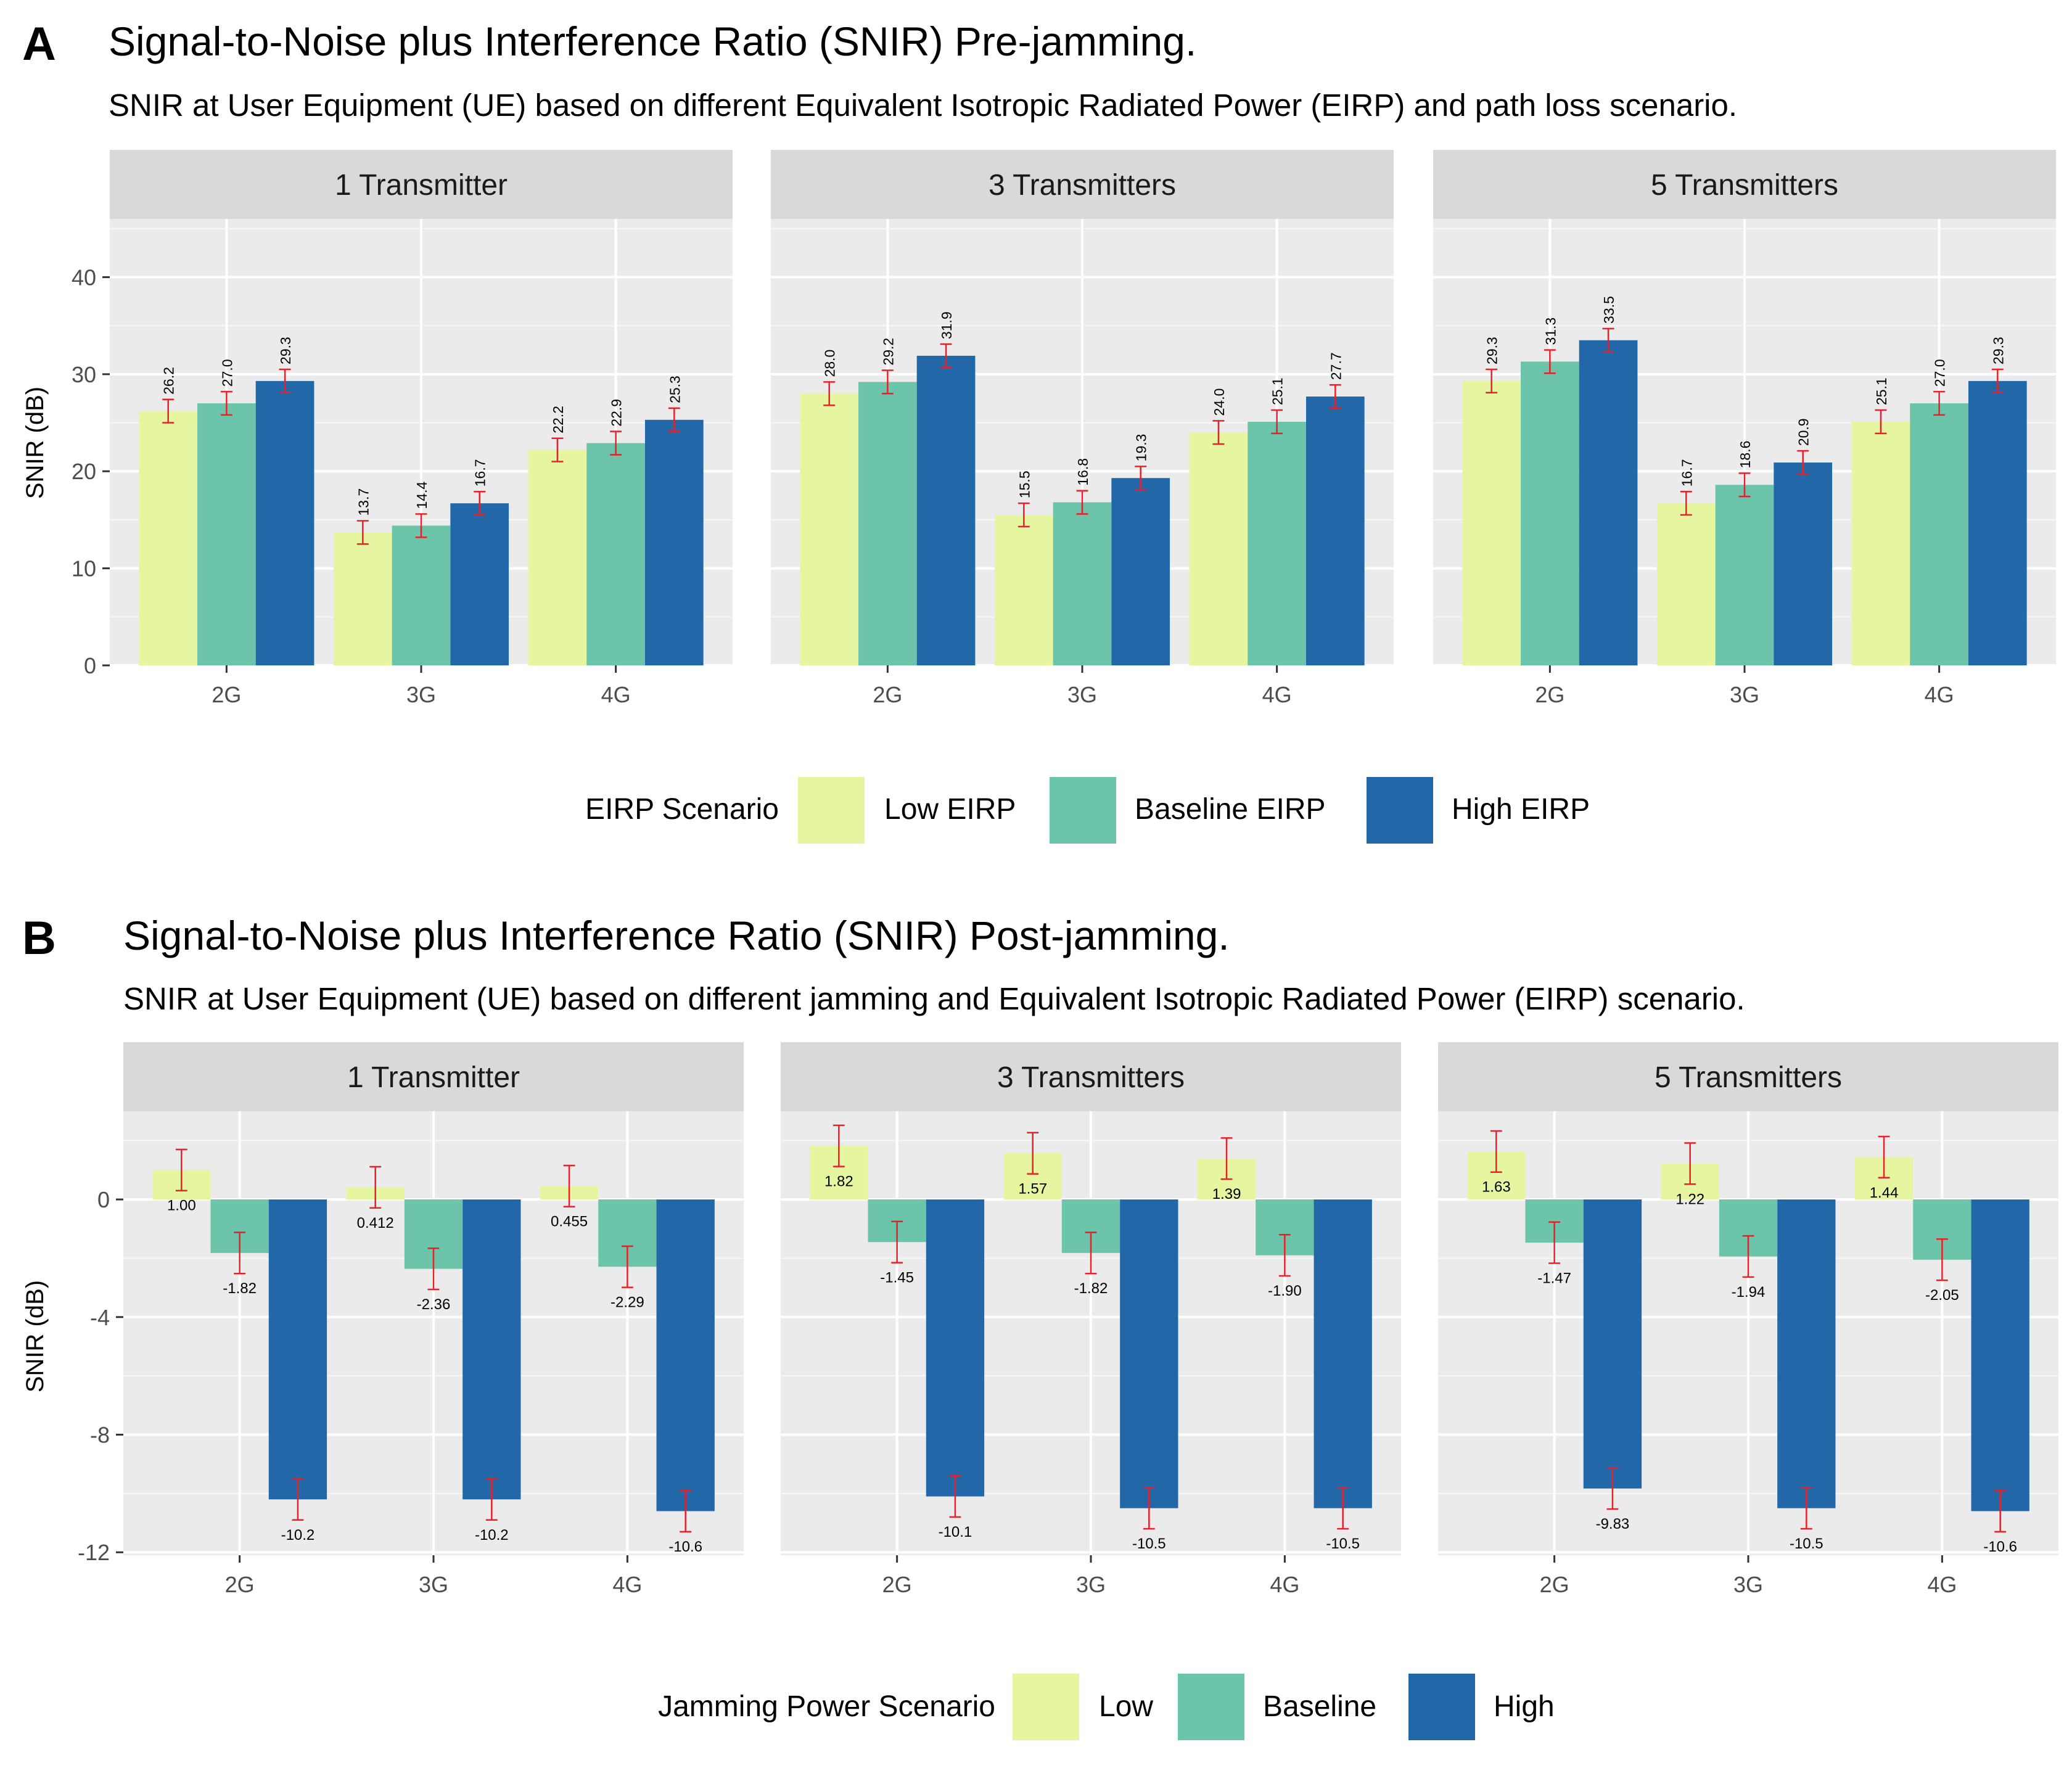  Describe the element at coordinates (1442, 1707) in the screenshot. I see `panel-b-legend-swatch-high` at that location.